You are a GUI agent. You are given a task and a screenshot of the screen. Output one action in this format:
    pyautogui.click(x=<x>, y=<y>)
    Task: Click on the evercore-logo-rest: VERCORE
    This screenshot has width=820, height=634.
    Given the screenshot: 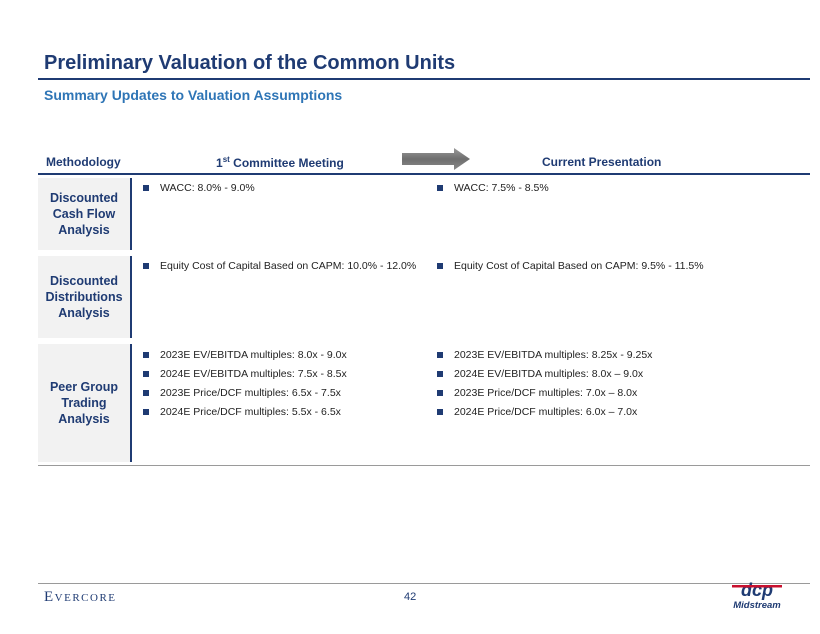 What is the action you would take?
    pyautogui.click(x=85, y=598)
    